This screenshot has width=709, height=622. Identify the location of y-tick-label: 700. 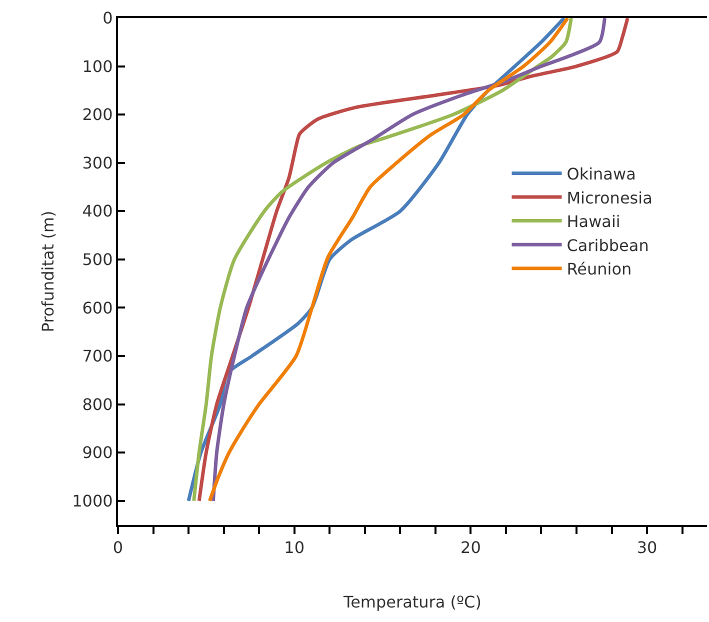
(97, 356).